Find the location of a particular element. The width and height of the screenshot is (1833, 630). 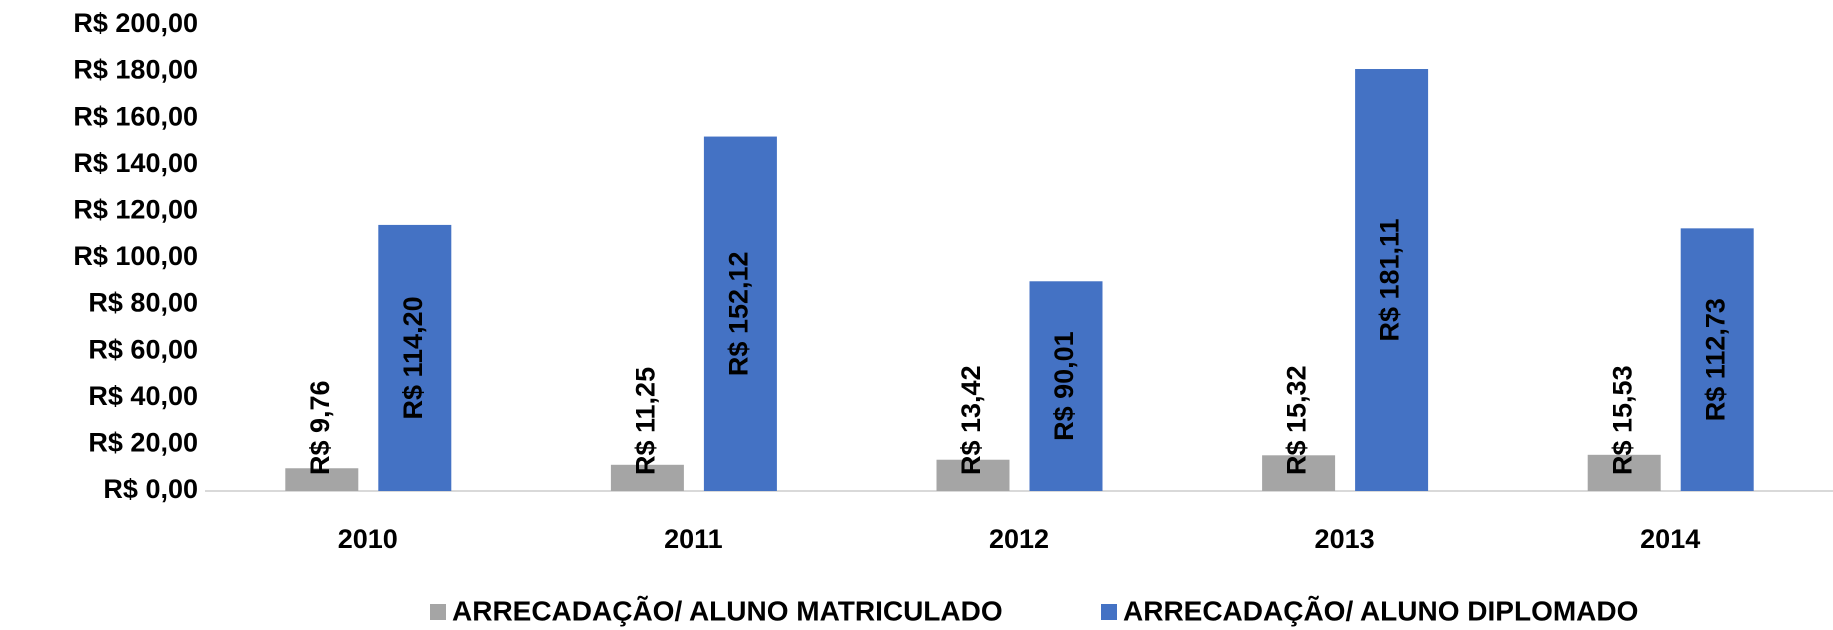

y-tick-label: R$ 160,00 is located at coordinates (135, 116).